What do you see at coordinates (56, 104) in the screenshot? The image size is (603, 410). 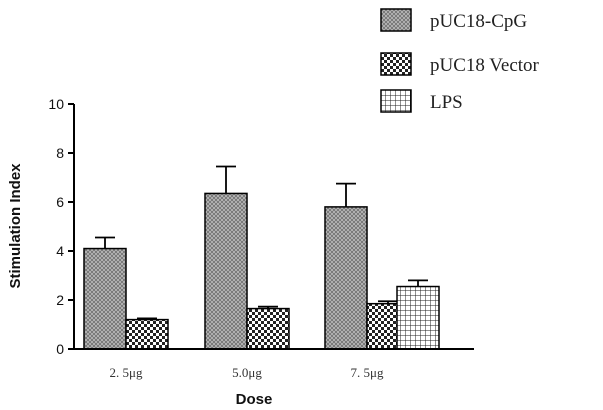 I see `y-tick-label-10: 10` at bounding box center [56, 104].